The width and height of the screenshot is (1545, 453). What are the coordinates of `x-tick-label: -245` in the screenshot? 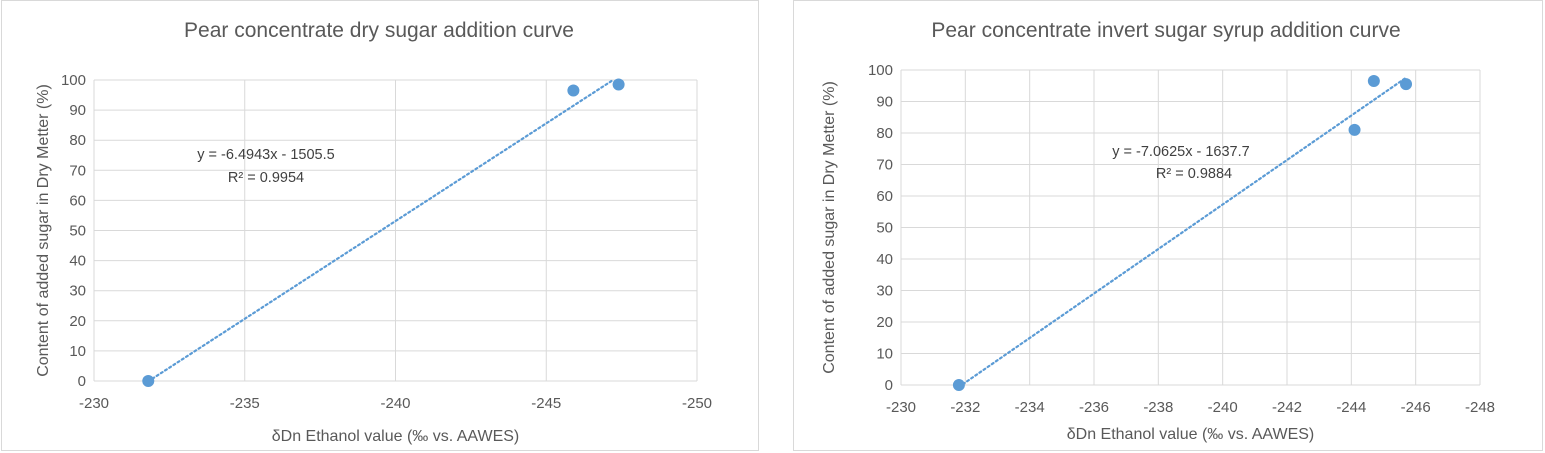 It's located at (546, 403).